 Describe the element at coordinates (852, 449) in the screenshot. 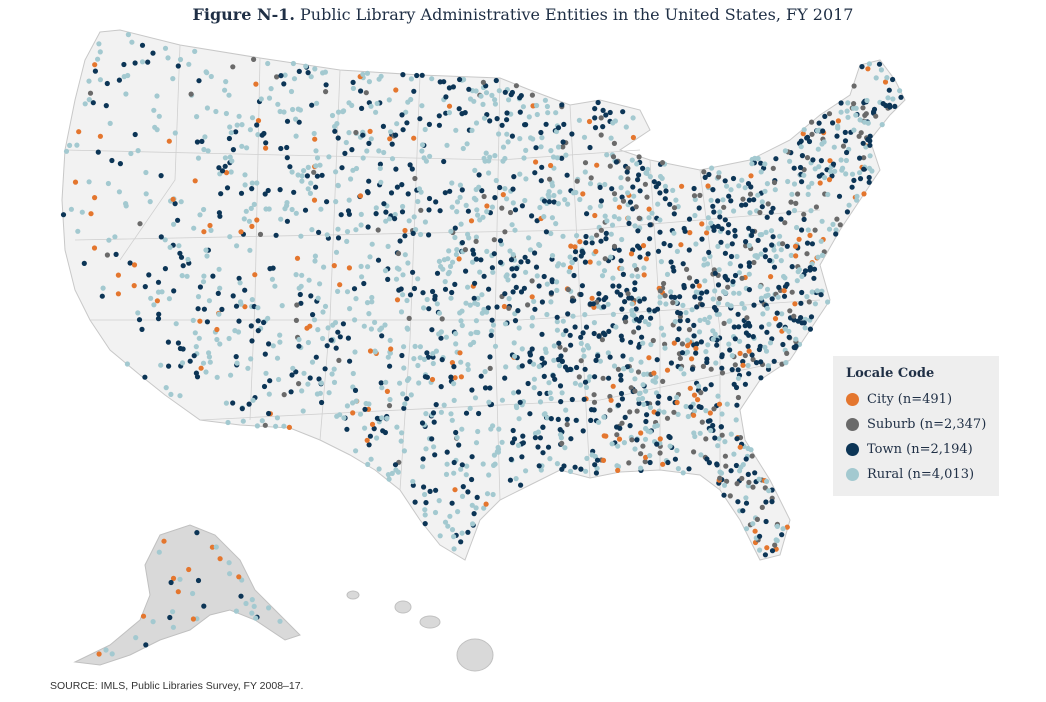

I see `town-swatch` at that location.